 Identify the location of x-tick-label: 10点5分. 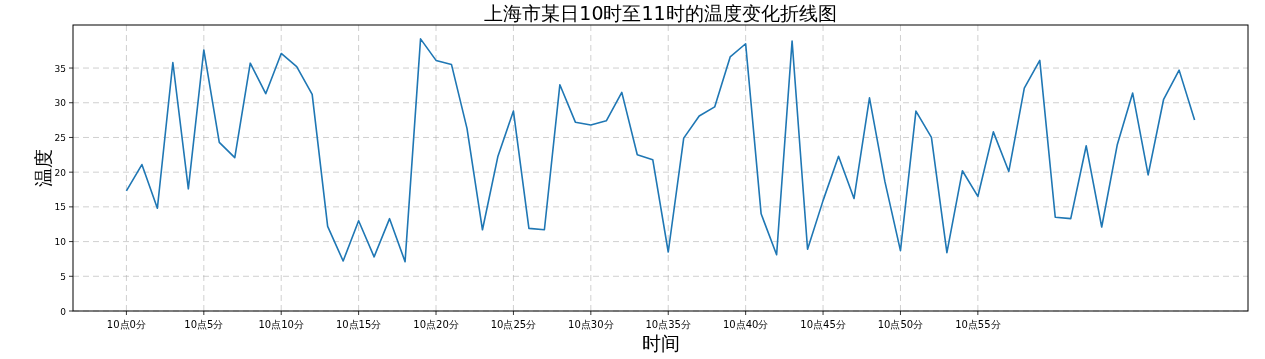
(204, 324).